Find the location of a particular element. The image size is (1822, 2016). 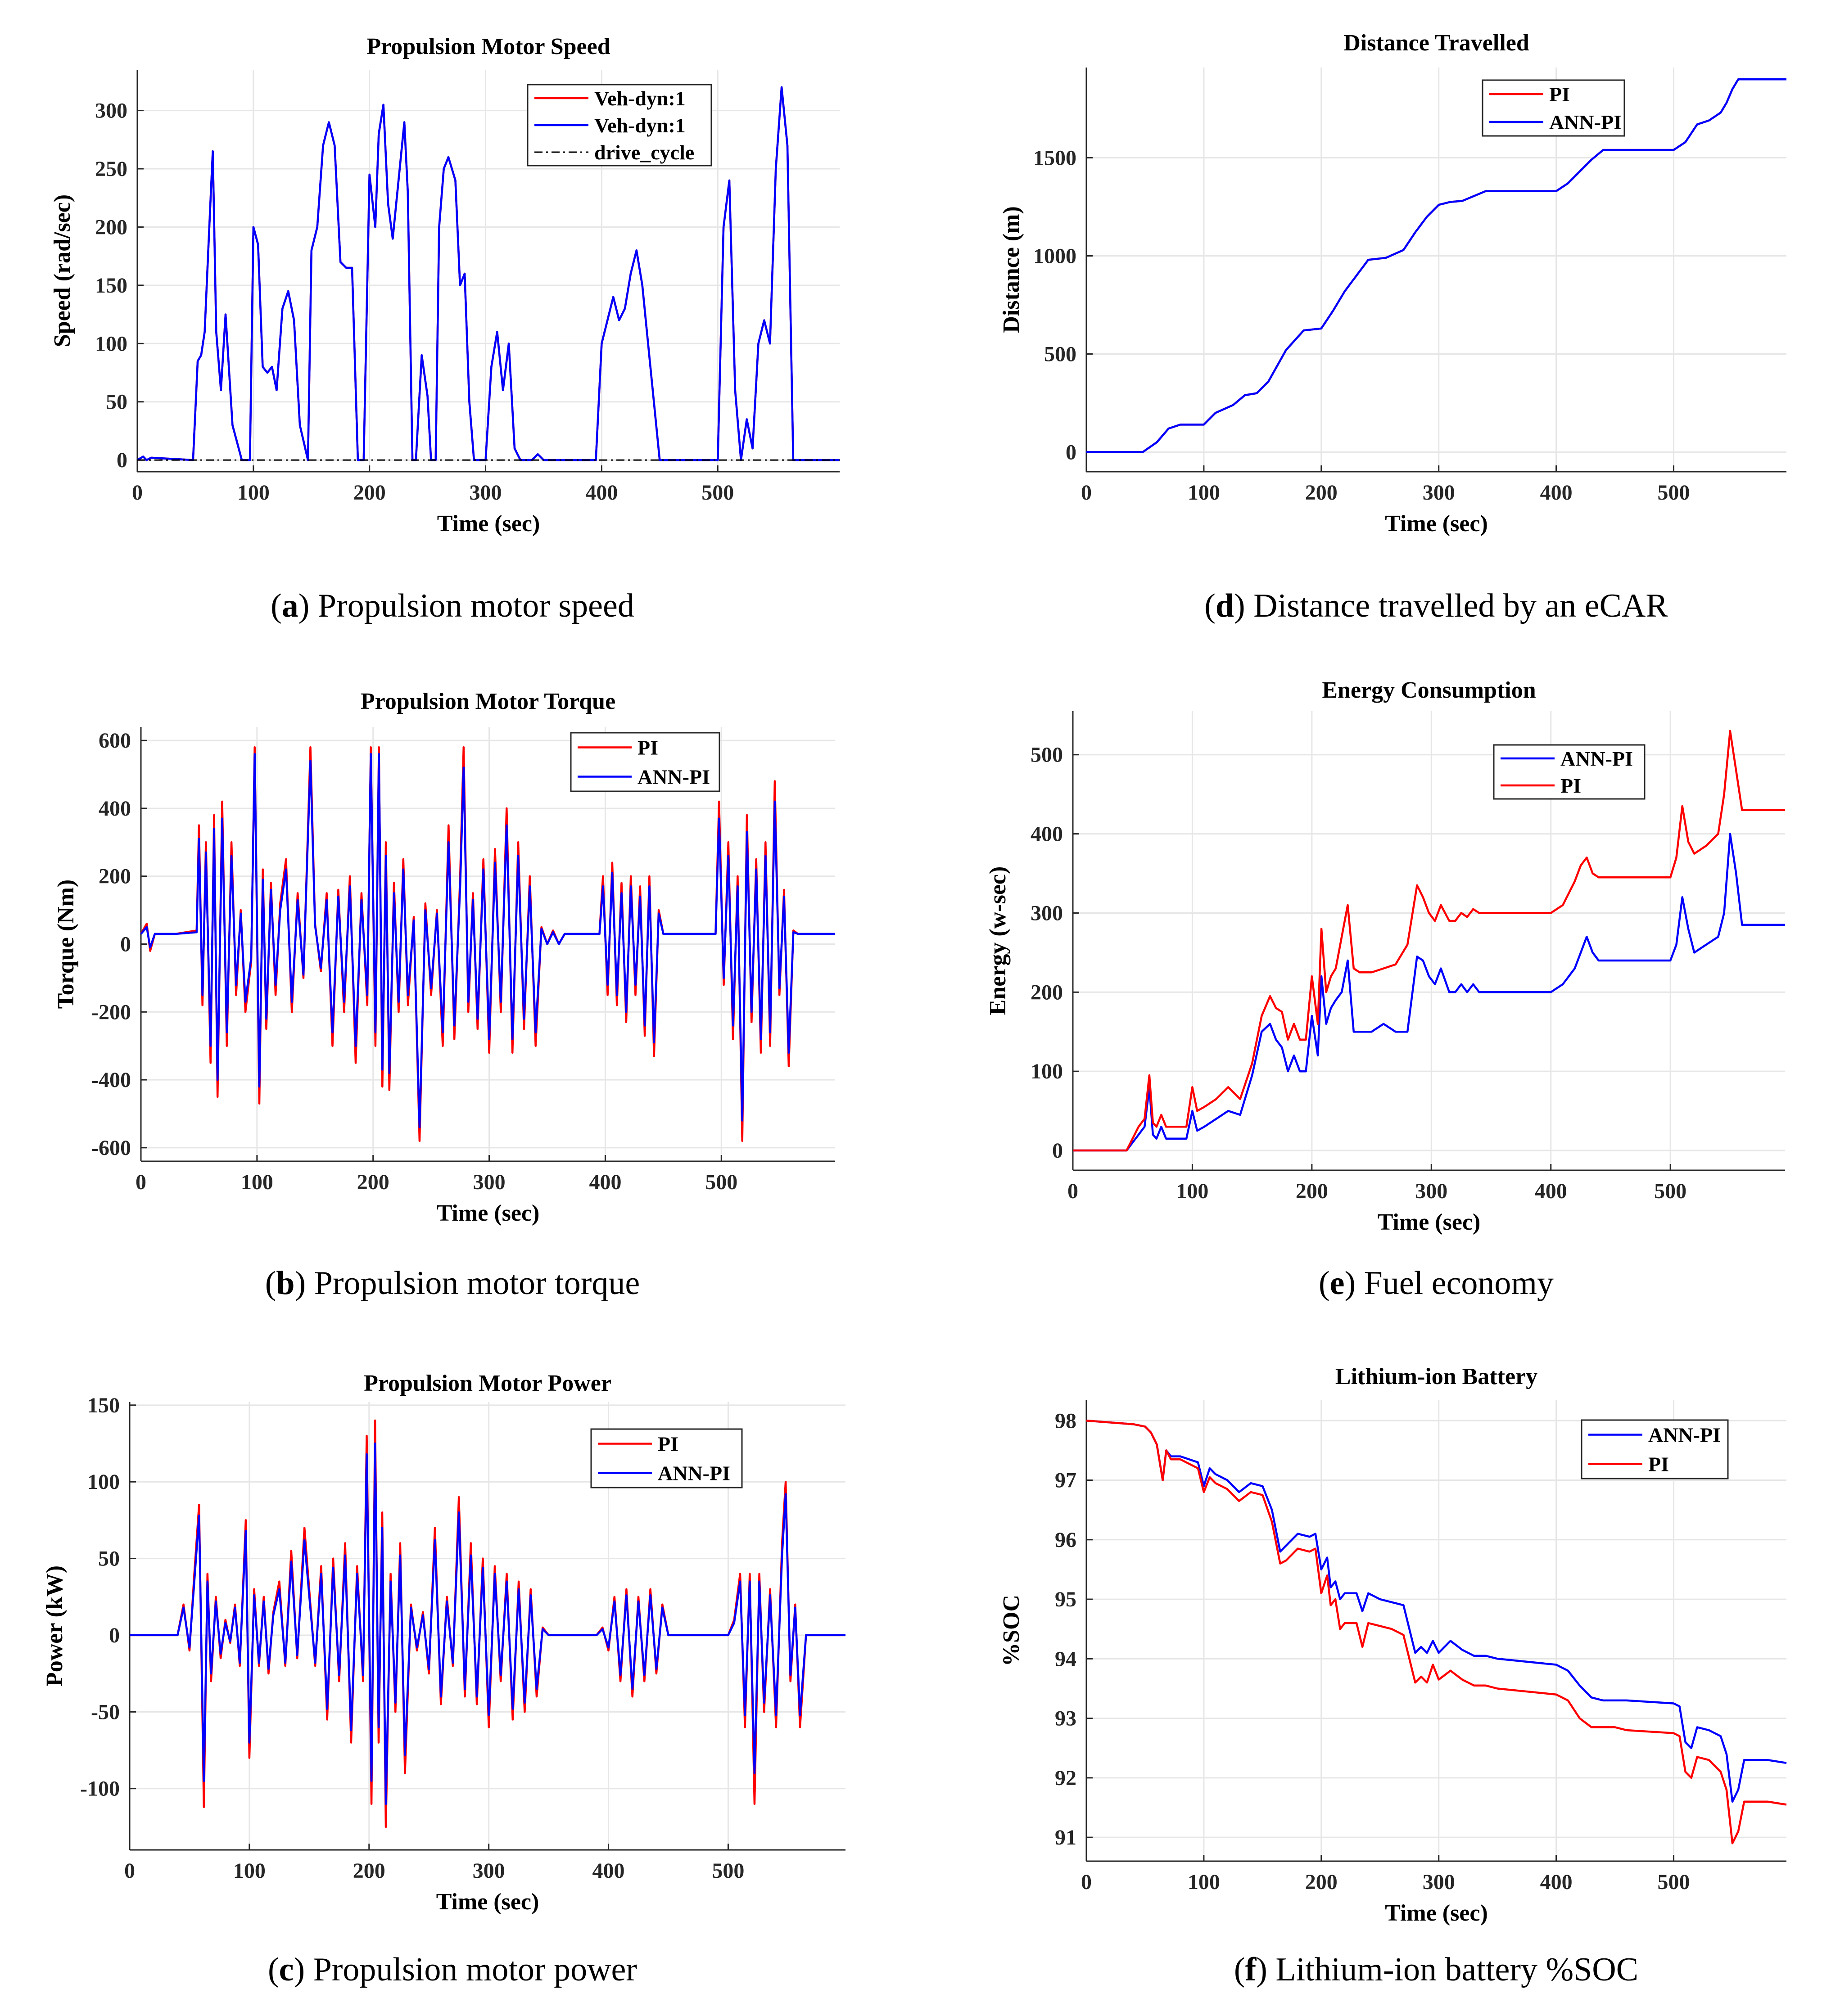

y-tick-label: -600 is located at coordinates (111, 1148).